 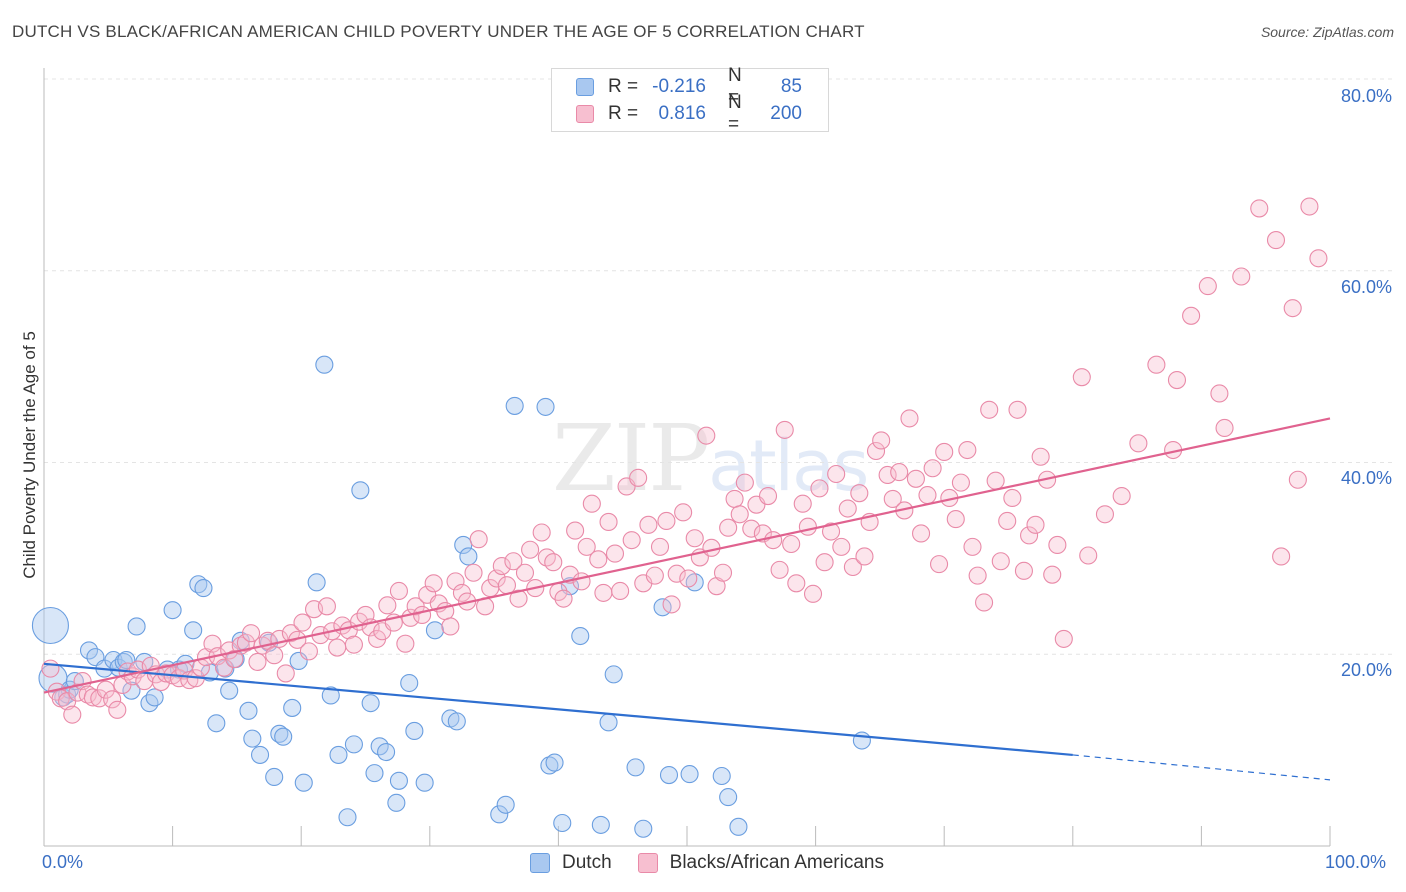 I want to click on legend-r-value: 0.816, so click(x=682, y=113).